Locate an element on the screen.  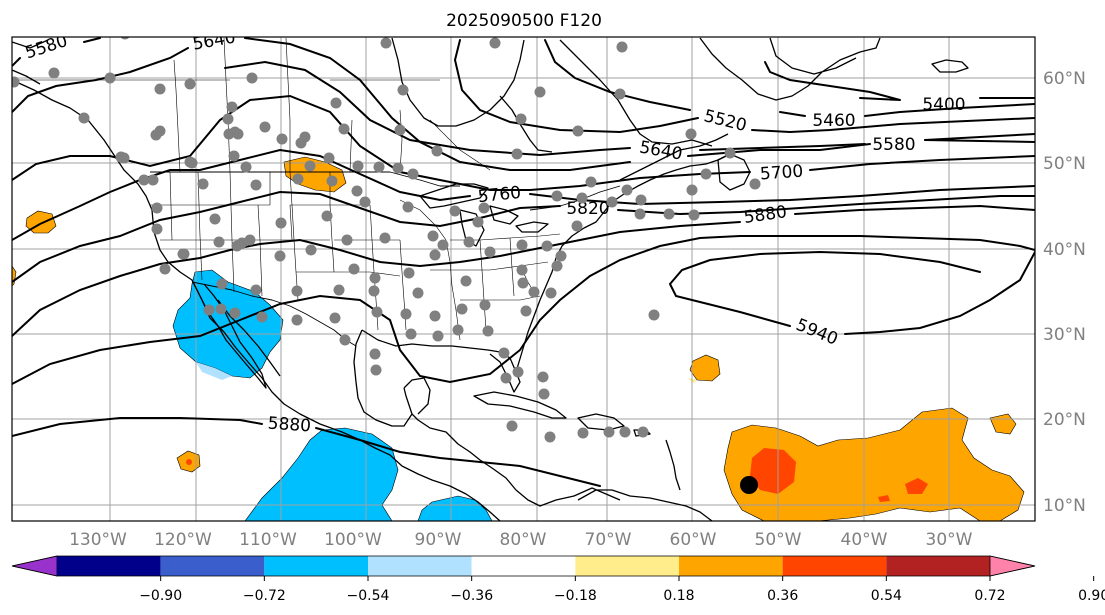
longitude-tick-label: 30°W is located at coordinates (949, 540).